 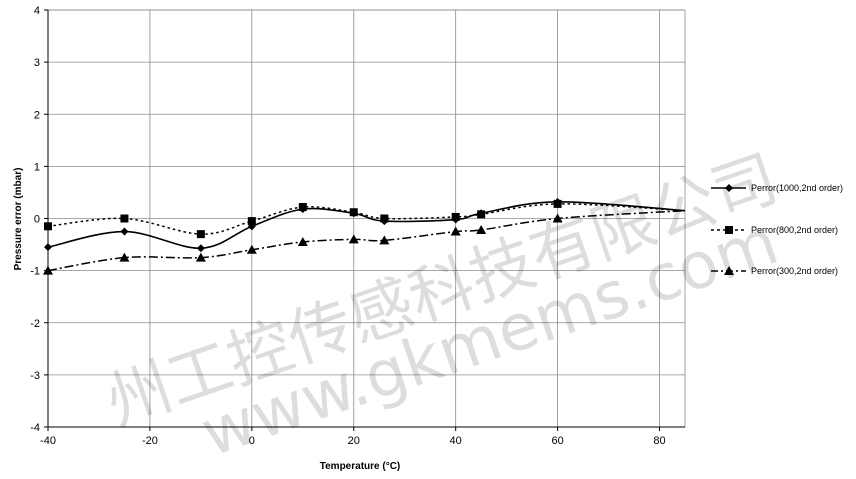 I want to click on x-tick-label: -40, so click(x=48, y=441).